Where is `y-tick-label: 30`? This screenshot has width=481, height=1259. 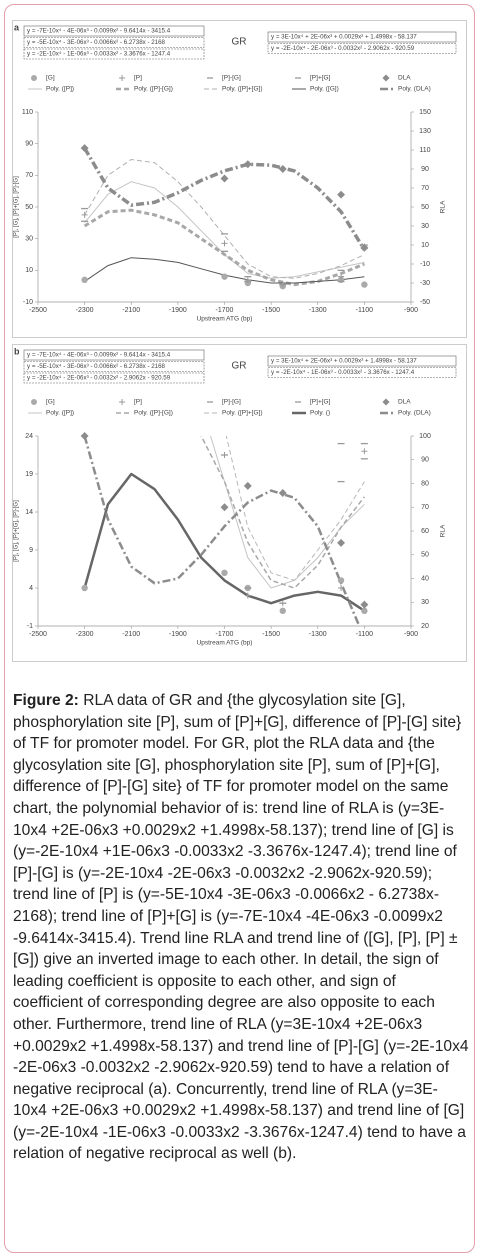 y-tick-label: 30 is located at coordinates (29, 239).